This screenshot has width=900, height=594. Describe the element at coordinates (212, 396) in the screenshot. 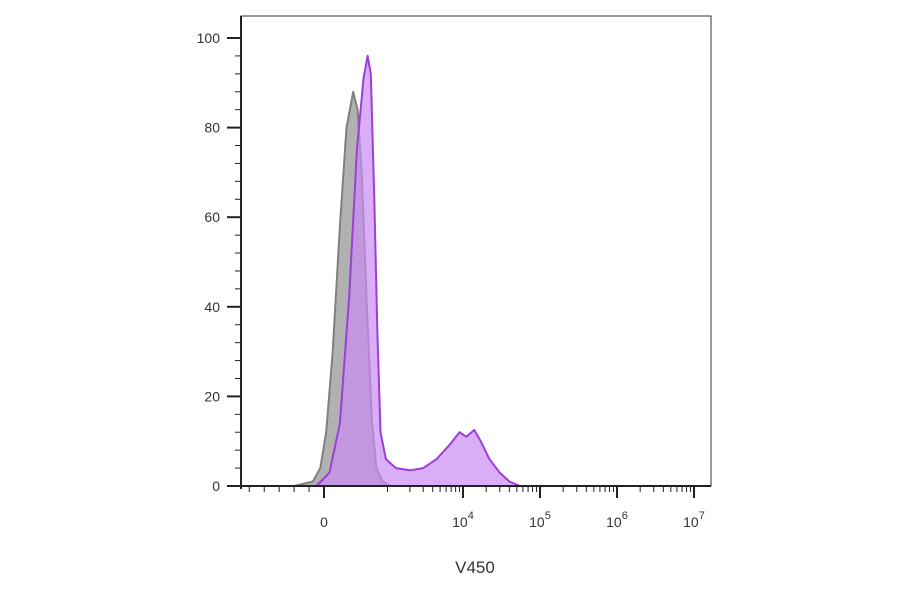

I see `y-tick-label: 20` at that location.